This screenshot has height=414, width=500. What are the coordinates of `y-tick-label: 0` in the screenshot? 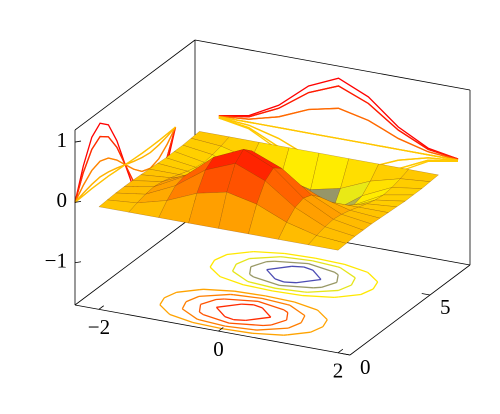 It's located at (365, 367).